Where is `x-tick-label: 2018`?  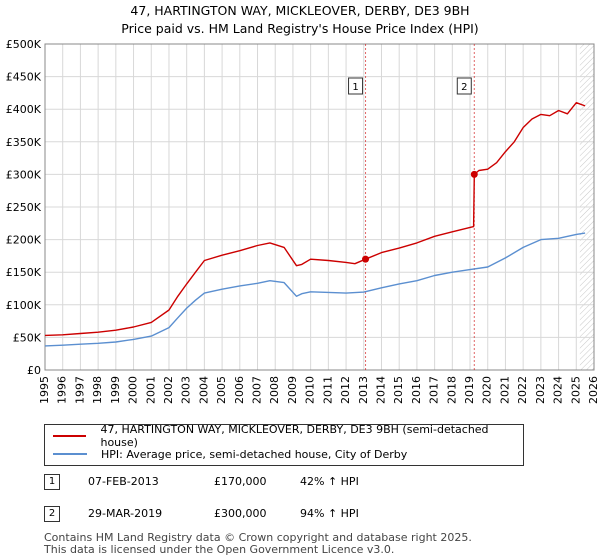 x-tick-label: 2018 is located at coordinates (451, 390).